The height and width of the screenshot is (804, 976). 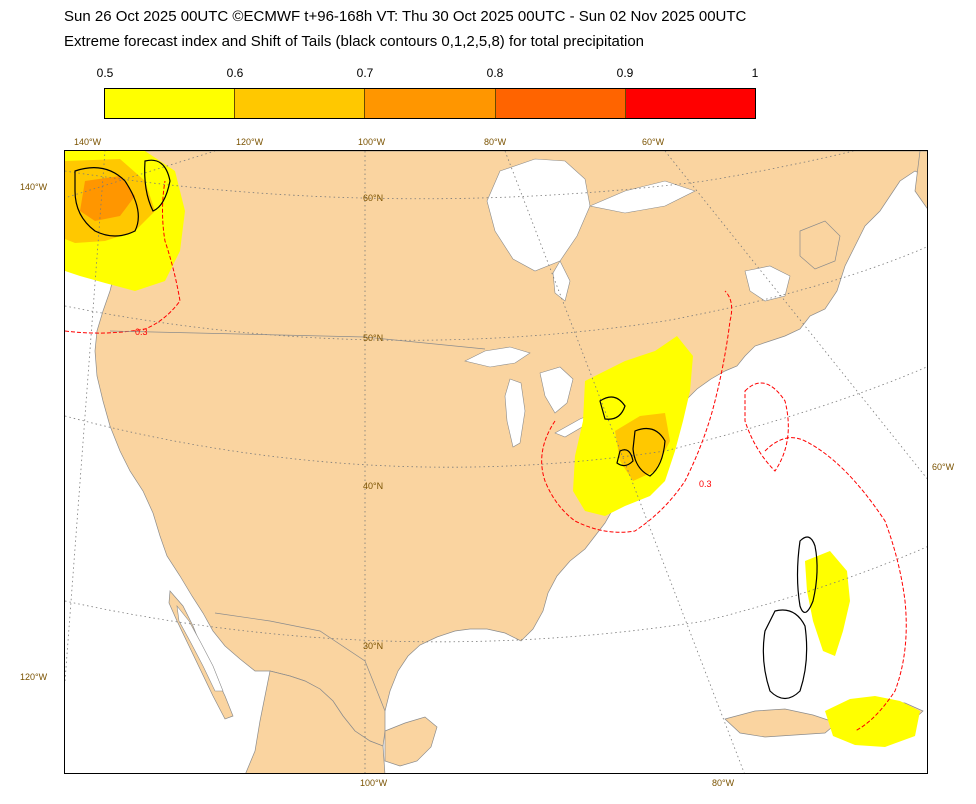 I want to click on legend-tick-0.7: 0.7, so click(x=365, y=73).